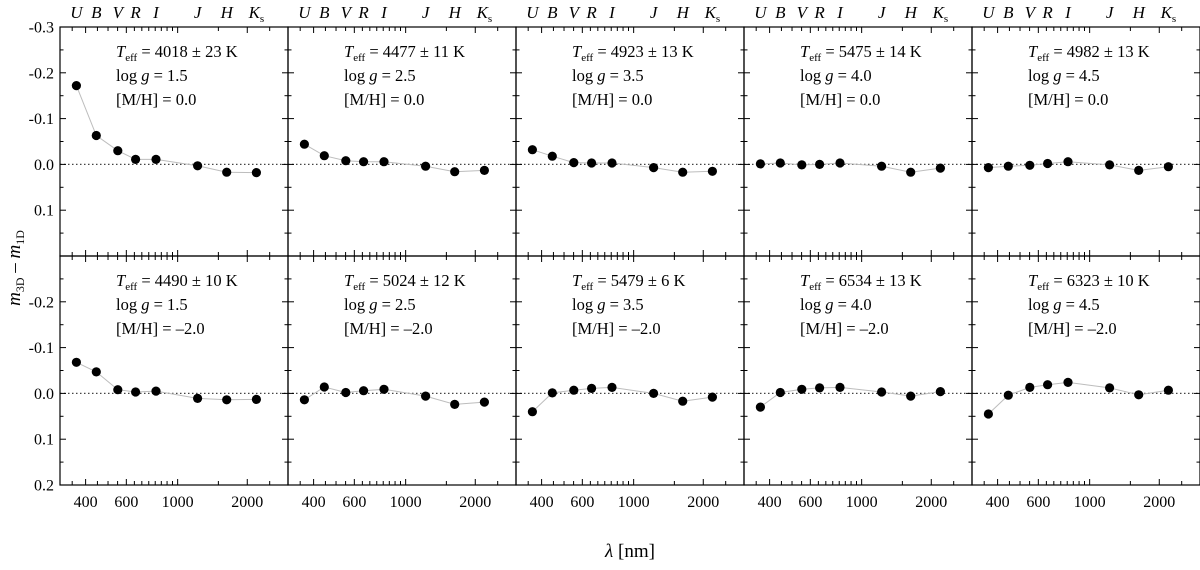 The image size is (1200, 570). I want to click on series-line, so click(166, 381).